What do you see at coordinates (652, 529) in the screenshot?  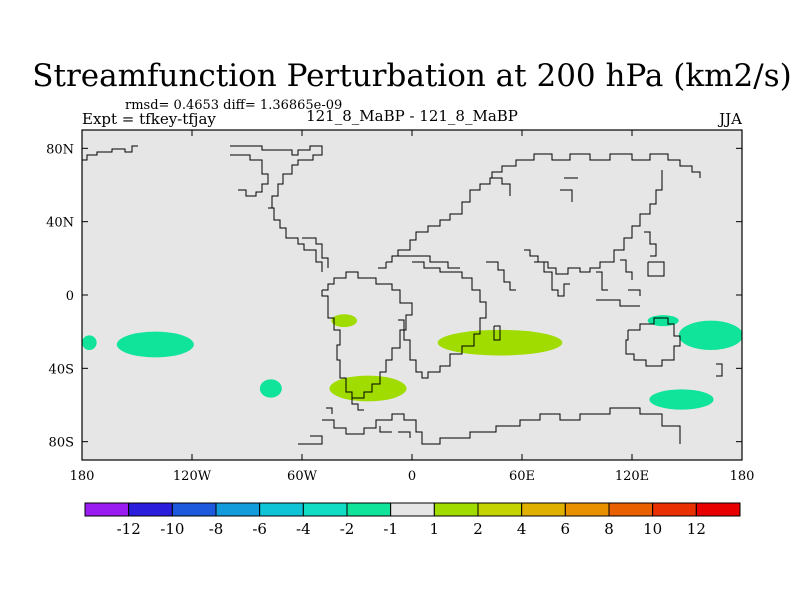 I see `colorbar-label-12: 10` at bounding box center [652, 529].